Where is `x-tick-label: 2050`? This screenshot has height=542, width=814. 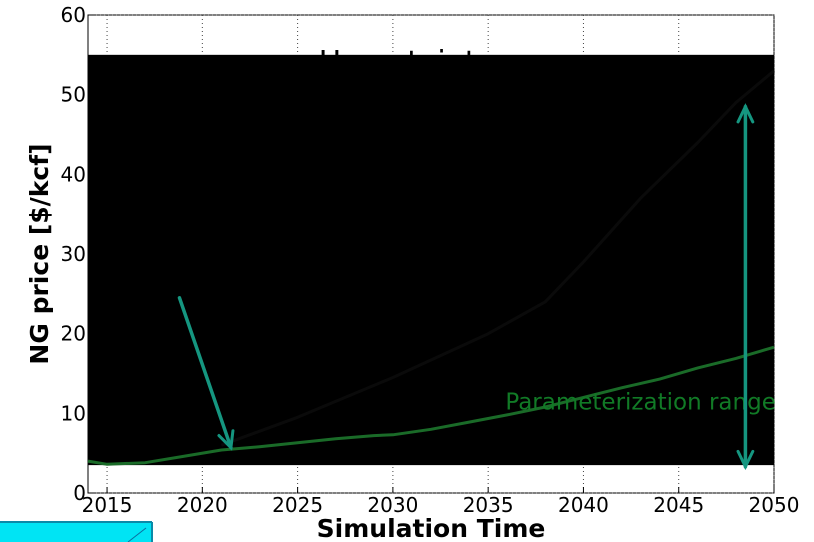
x-tick-label: 2050 is located at coordinates (774, 505).